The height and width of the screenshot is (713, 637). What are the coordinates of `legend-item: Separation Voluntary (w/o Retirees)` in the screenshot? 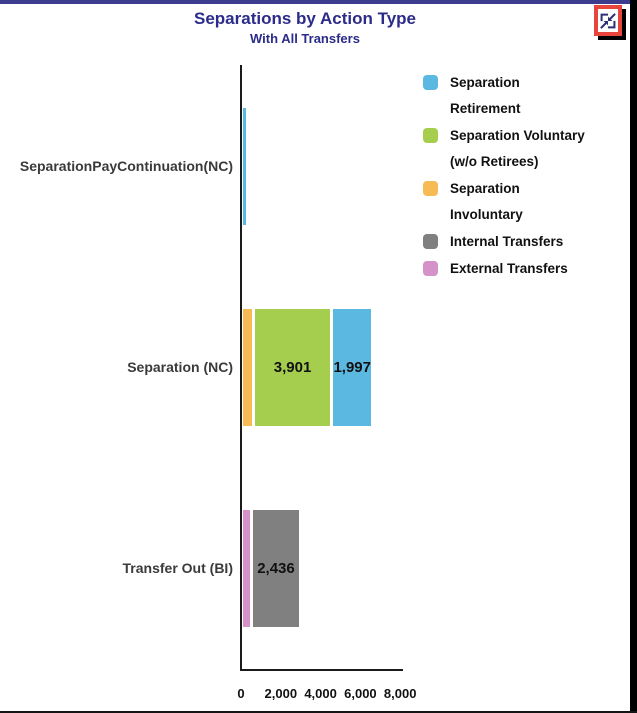 It's located at (504, 149).